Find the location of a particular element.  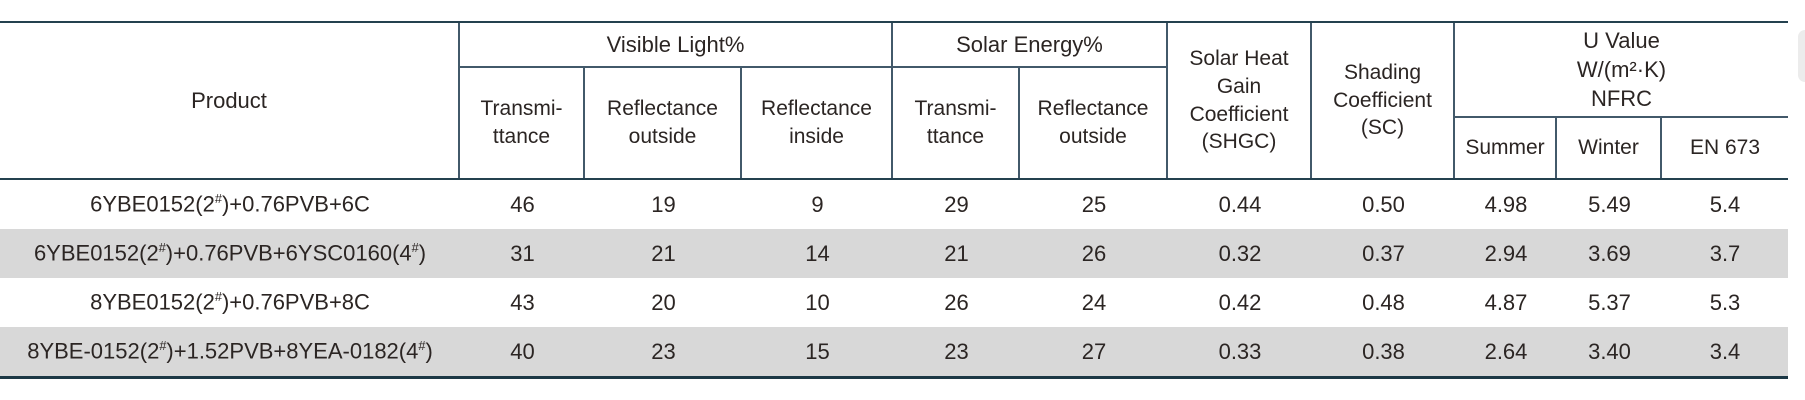

se-reflectance-outside-cell: 27 is located at coordinates (1094, 351).